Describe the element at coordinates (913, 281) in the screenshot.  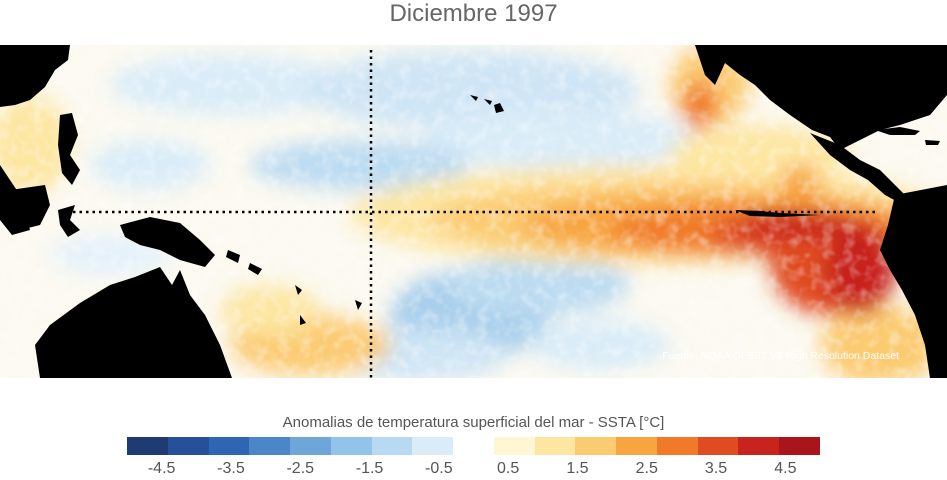
I see `south-america-land` at that location.